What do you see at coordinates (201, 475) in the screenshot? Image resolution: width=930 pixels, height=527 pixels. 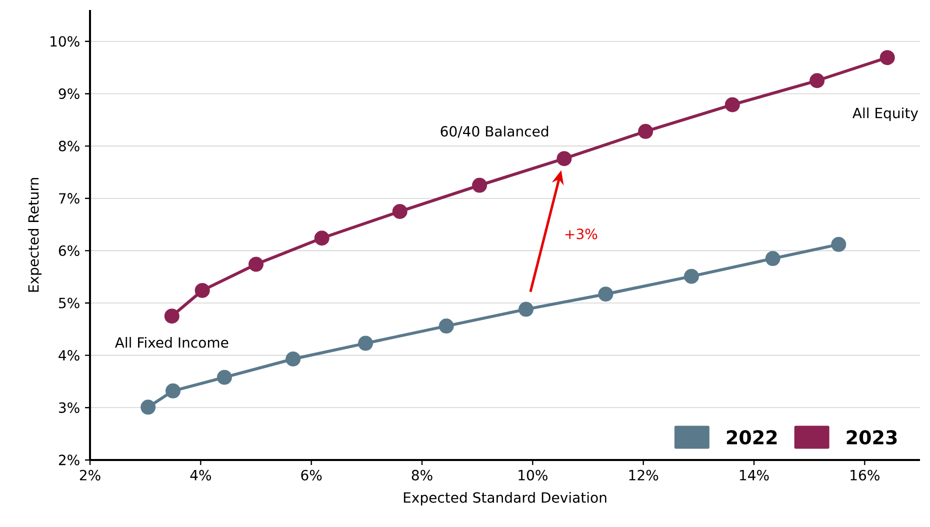 I see `x-tick-label: 4%` at bounding box center [201, 475].